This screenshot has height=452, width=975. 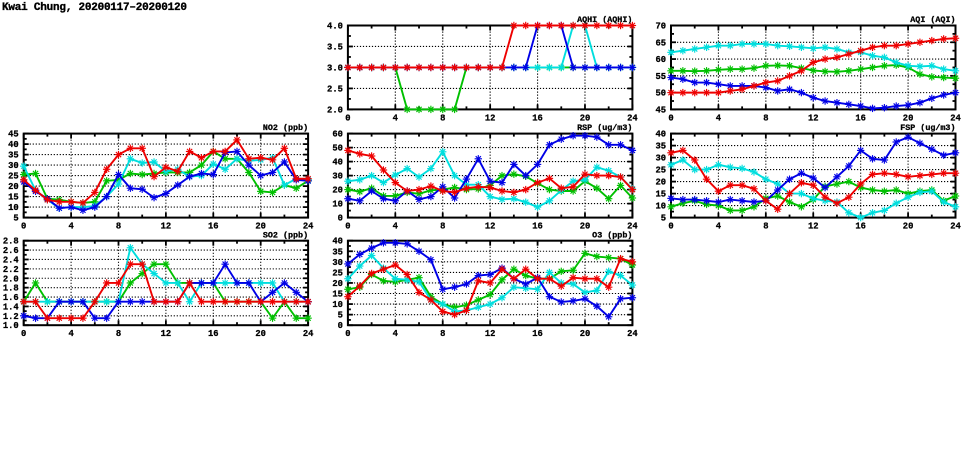 I want to click on svg-text: 1.8, so click(x=11, y=289).